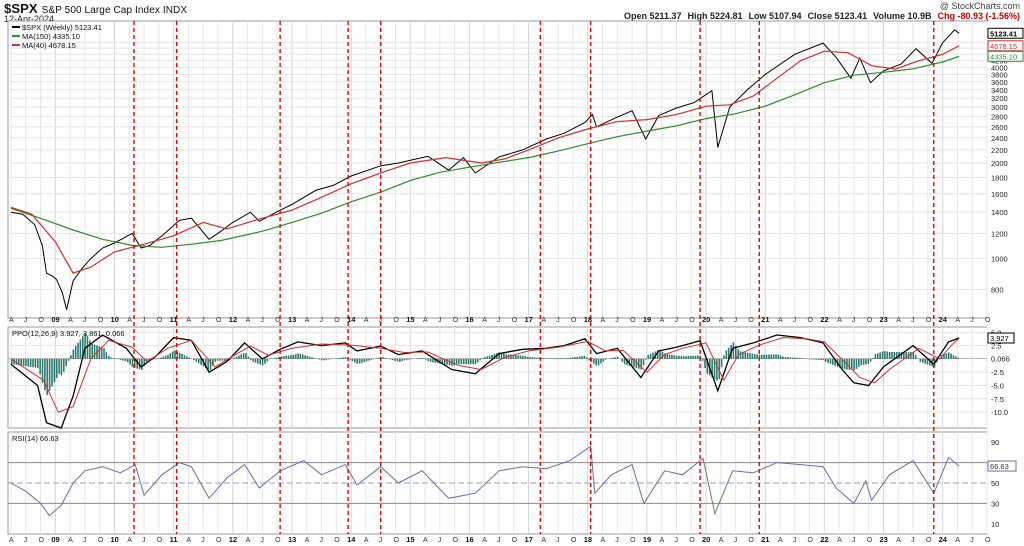 The height and width of the screenshot is (546, 1024). Describe the element at coordinates (292, 539) in the screenshot. I see `x-year-label: 13` at that location.